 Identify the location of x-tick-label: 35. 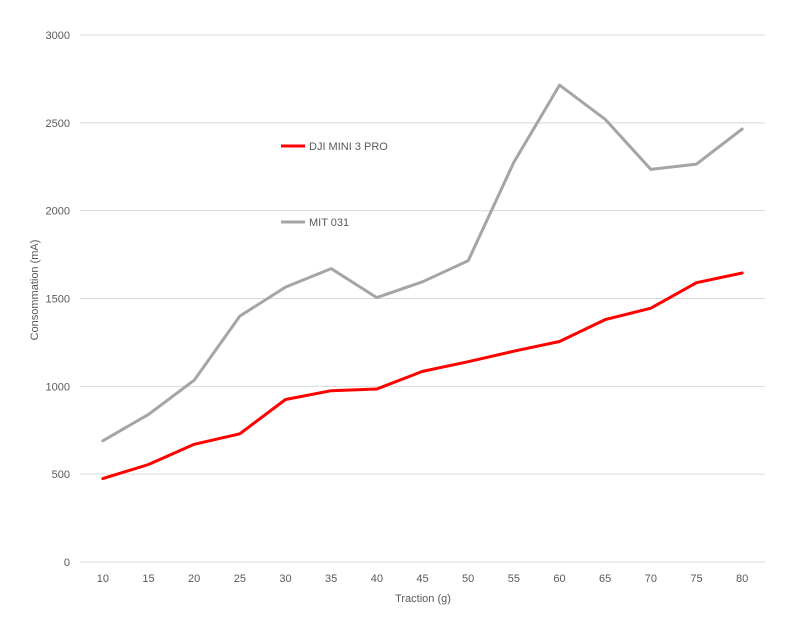
(331, 579).